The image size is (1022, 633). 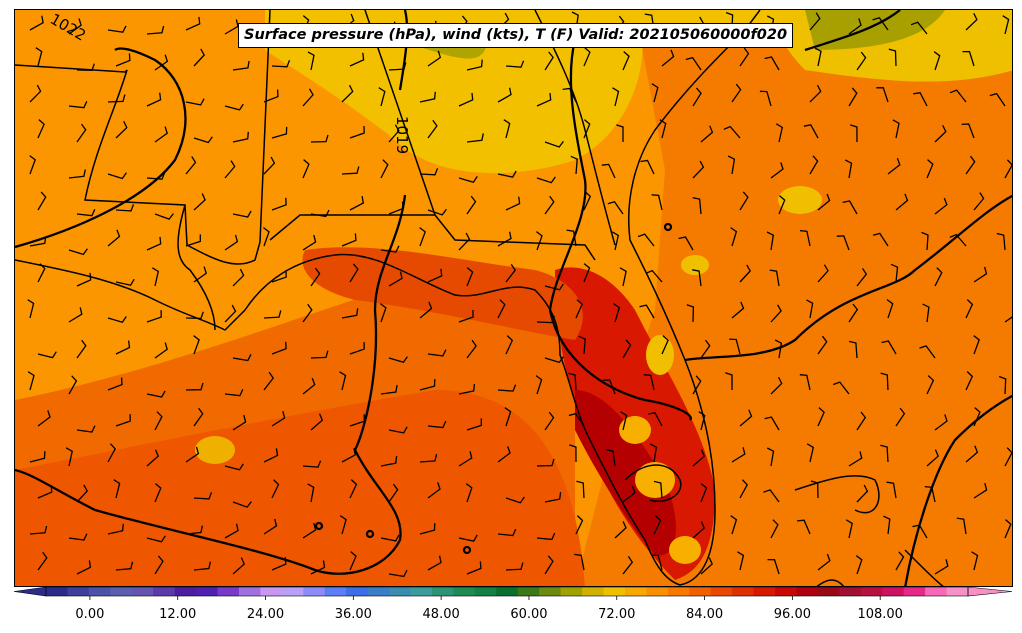 What do you see at coordinates (852, 31) in the screenshot?
I see `isobar-northeast` at bounding box center [852, 31].